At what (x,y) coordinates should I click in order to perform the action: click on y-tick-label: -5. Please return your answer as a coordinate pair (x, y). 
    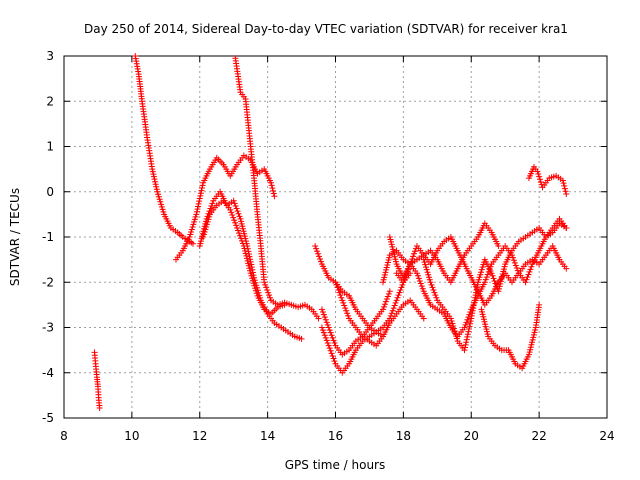
    Looking at the image, I should click on (48, 418).